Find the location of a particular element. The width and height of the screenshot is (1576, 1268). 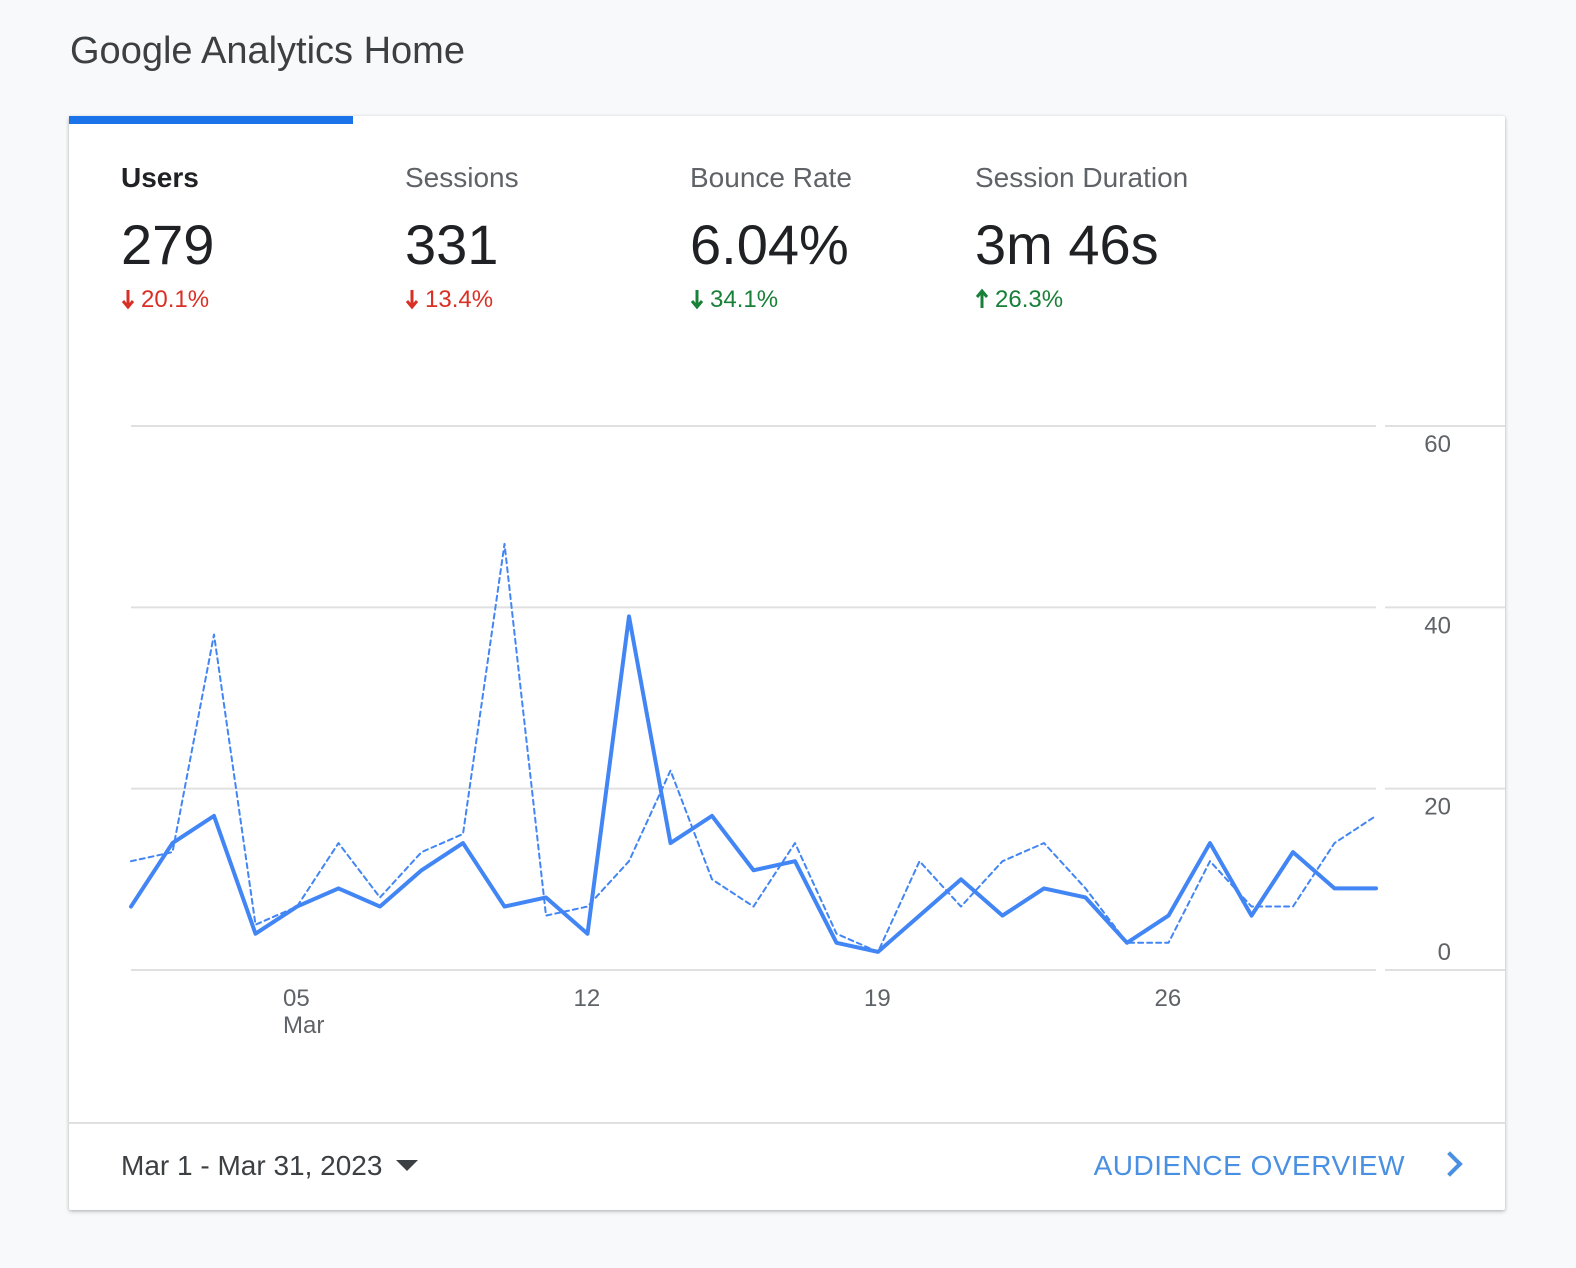

x-tick-label: 12 is located at coordinates (587, 998).